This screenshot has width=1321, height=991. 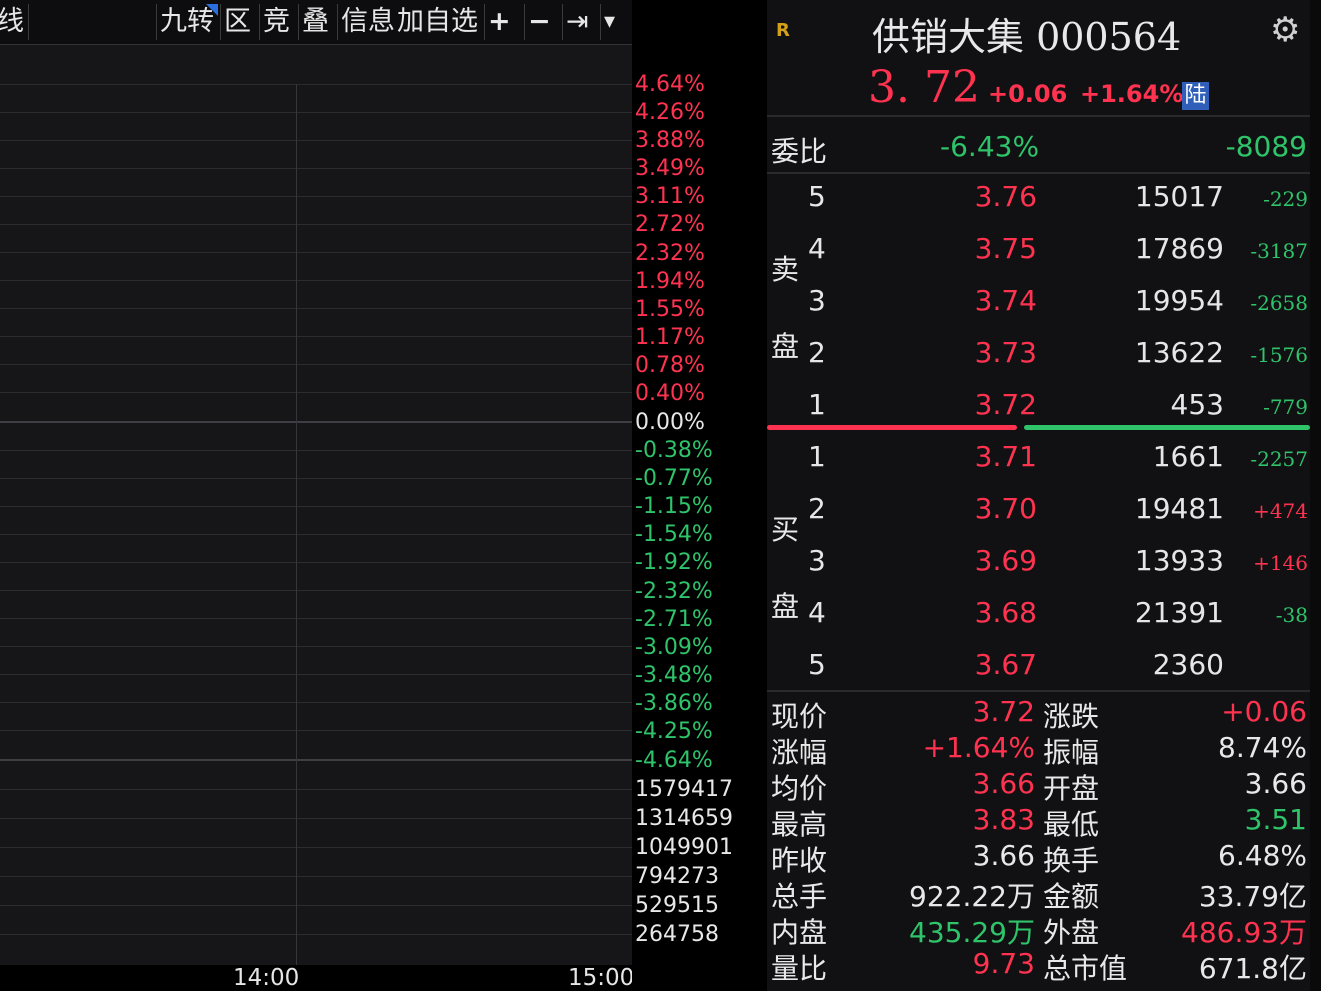 I want to click on sell-side-label: 卖, so click(x=785, y=269).